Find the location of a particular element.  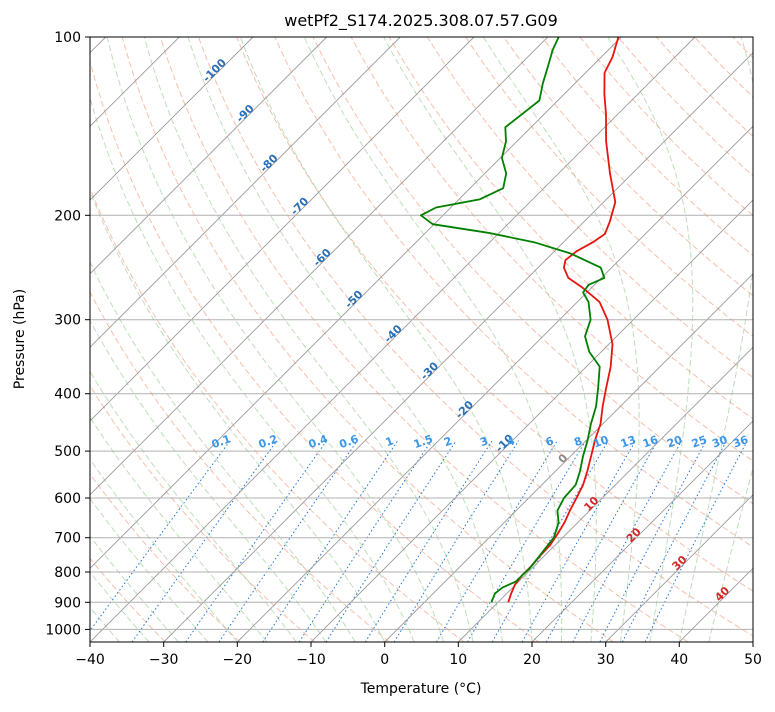

x-tick-label: 50 is located at coordinates (753, 660).